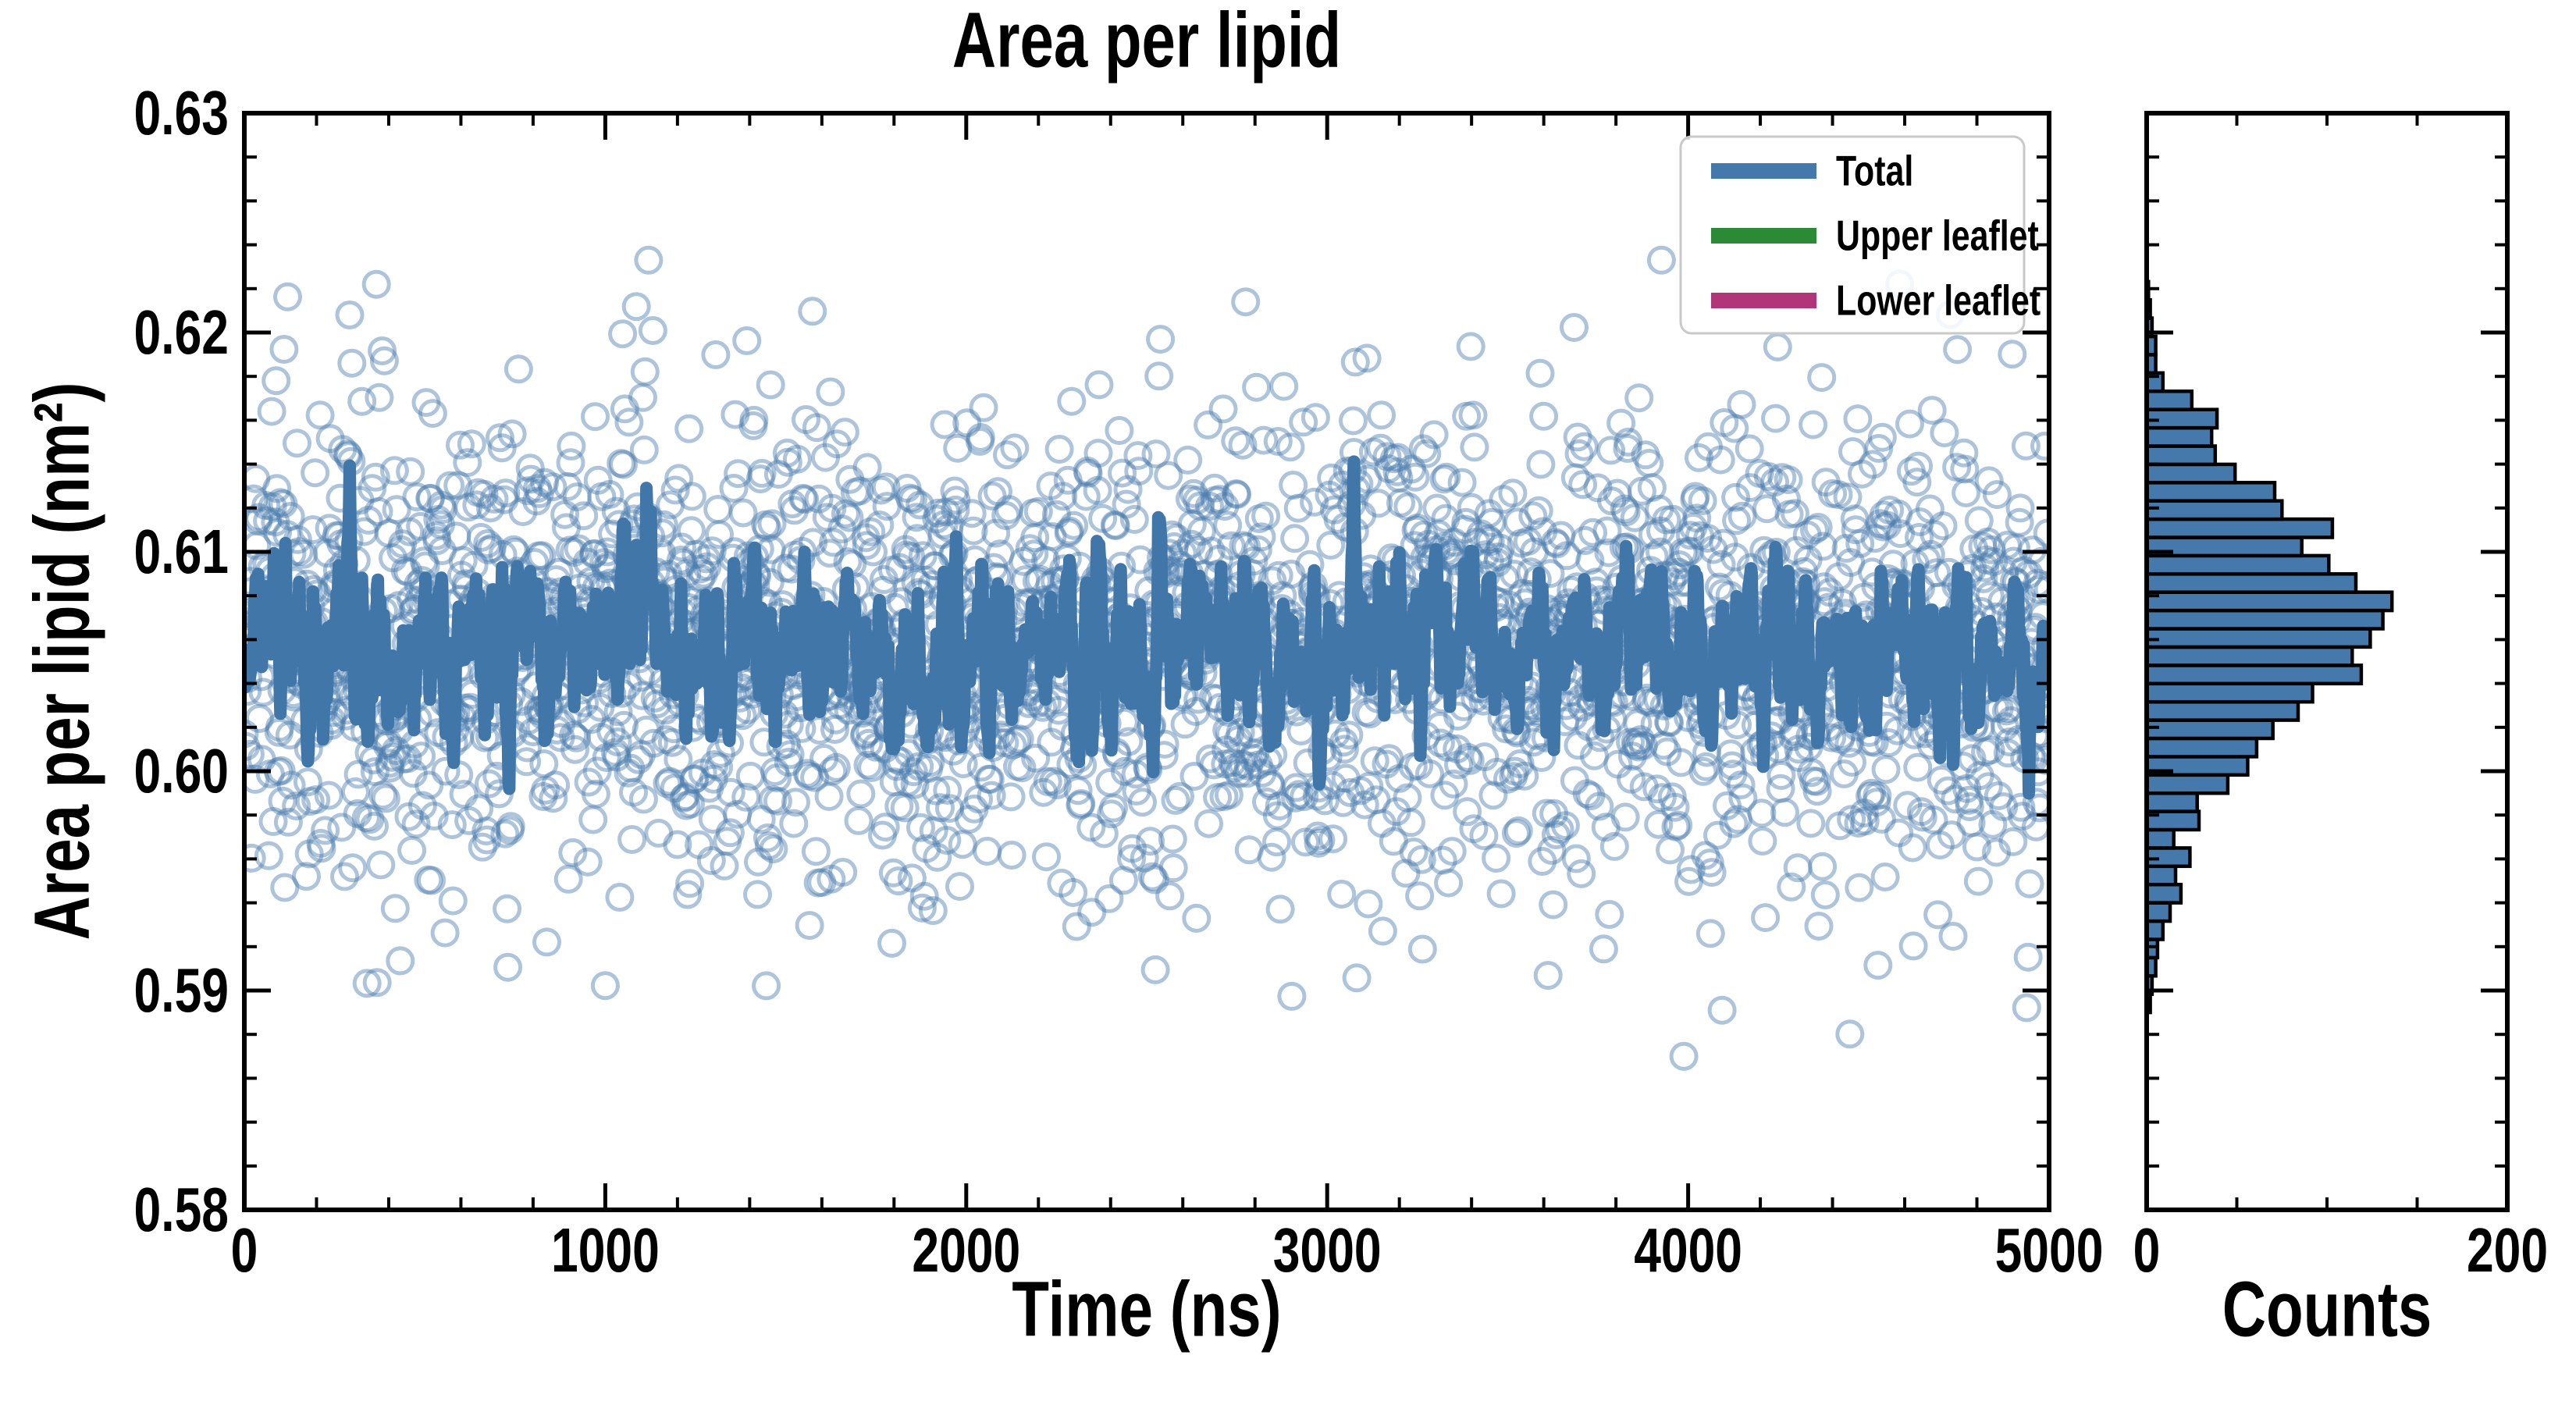  What do you see at coordinates (1327, 1250) in the screenshot?
I see `x-tick-label: 3000` at bounding box center [1327, 1250].